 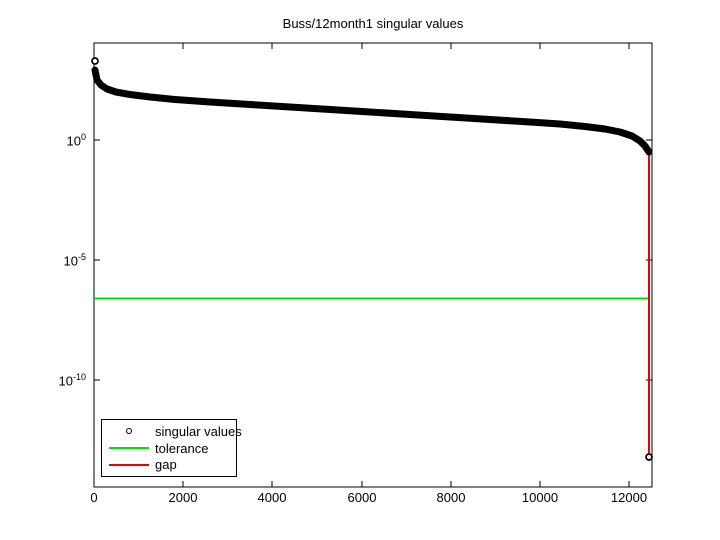 I want to click on plot-title: Buss/12month1 singular values, so click(x=373, y=23).